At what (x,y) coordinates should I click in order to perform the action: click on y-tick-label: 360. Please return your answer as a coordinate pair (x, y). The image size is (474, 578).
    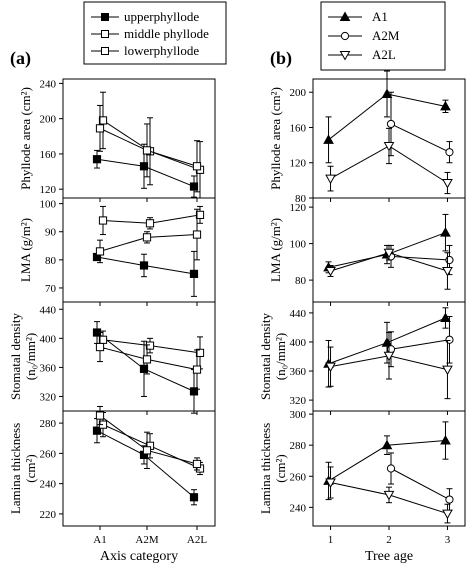
    Looking at the image, I should click on (48, 368).